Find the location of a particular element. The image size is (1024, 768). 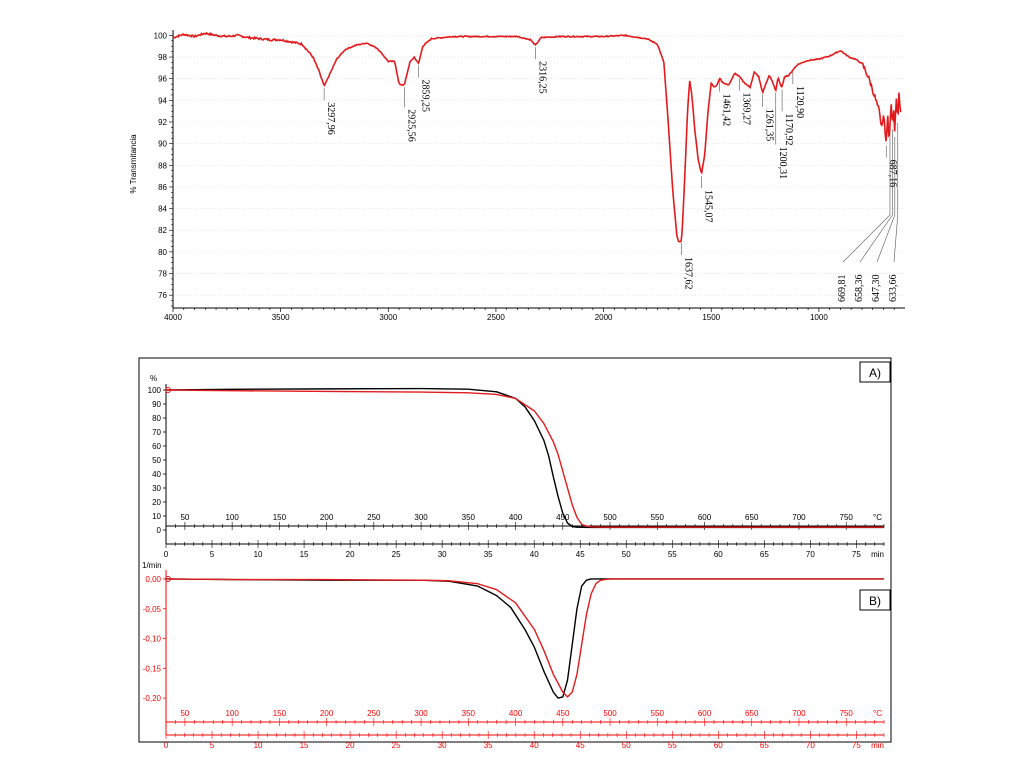

tga-temp-unit: °C is located at coordinates (877, 517).